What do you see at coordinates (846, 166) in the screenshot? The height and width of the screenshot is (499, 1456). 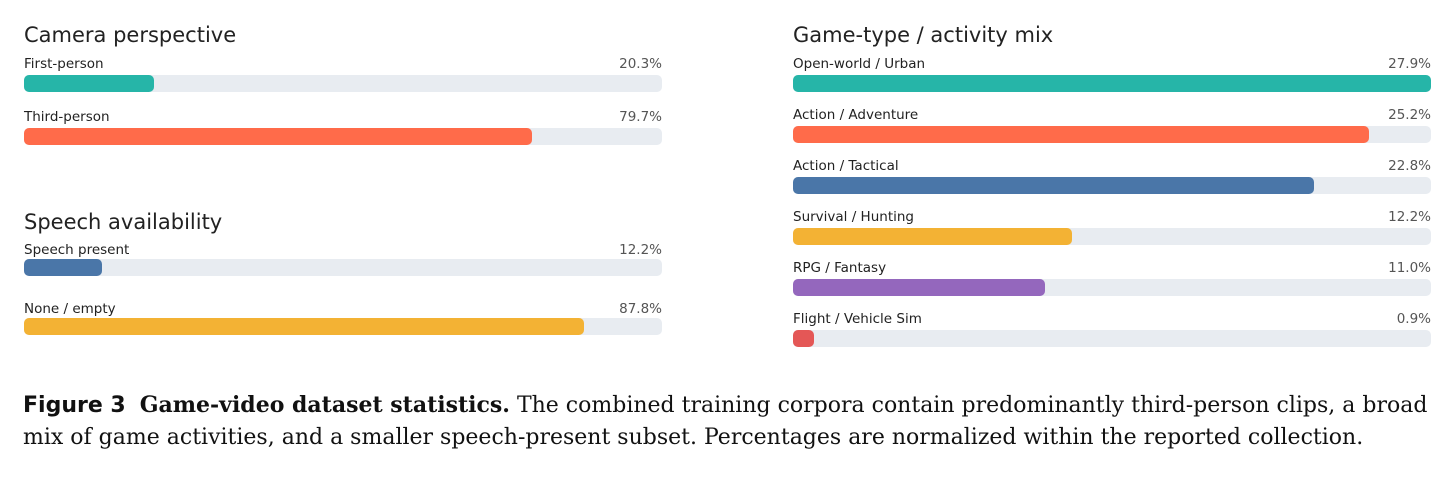 I see `bar-label: Action / Tactical` at bounding box center [846, 166].